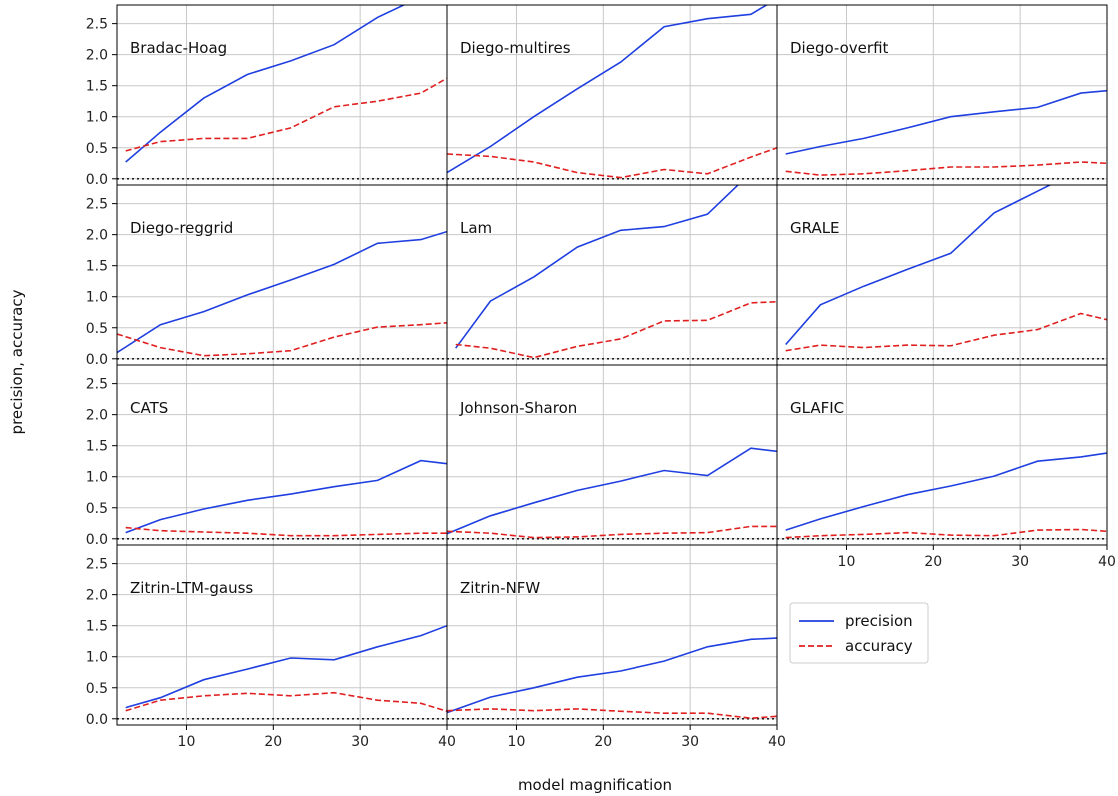  Describe the element at coordinates (191, 588) in the screenshot. I see `panel-title: Zitrin-LTM-gauss` at that location.